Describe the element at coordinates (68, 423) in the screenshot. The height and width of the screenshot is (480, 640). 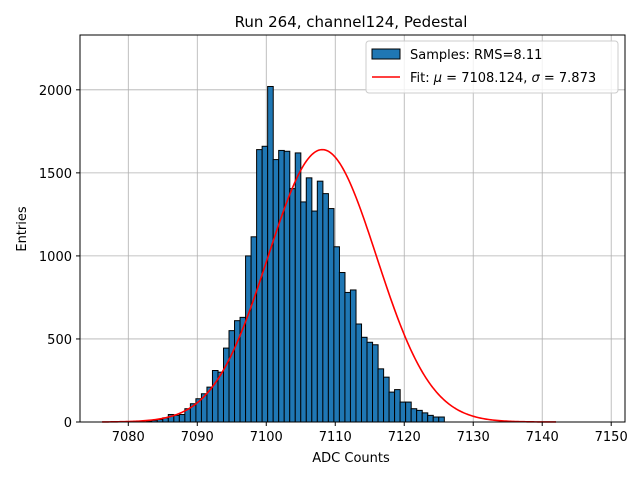
I see `y-tick-label: 0` at that location.